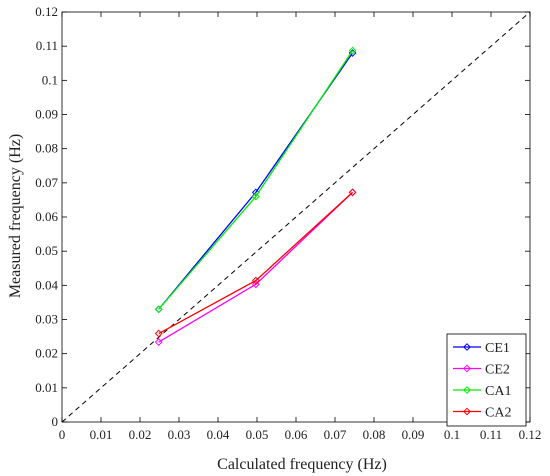 The image size is (550, 476). I want to click on legend-marker-ce1, so click(467, 347).